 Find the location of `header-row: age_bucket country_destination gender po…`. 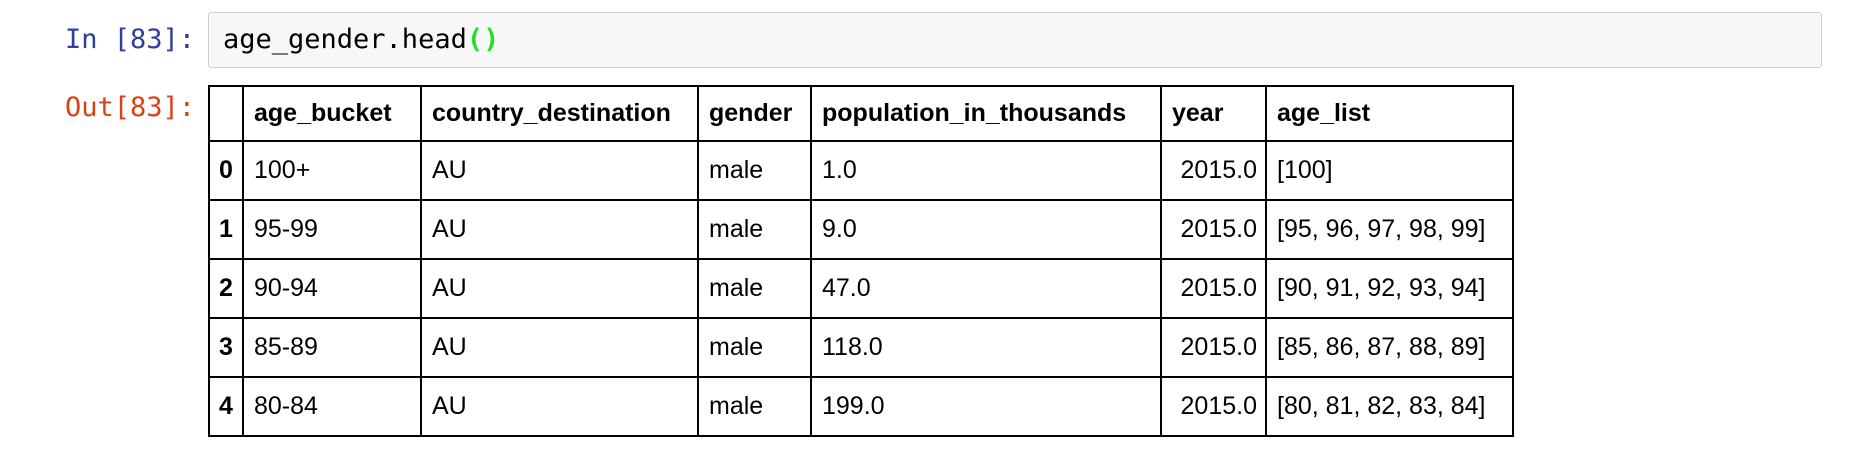

header-row: age_bucket country_destination gender po… is located at coordinates (861, 113).